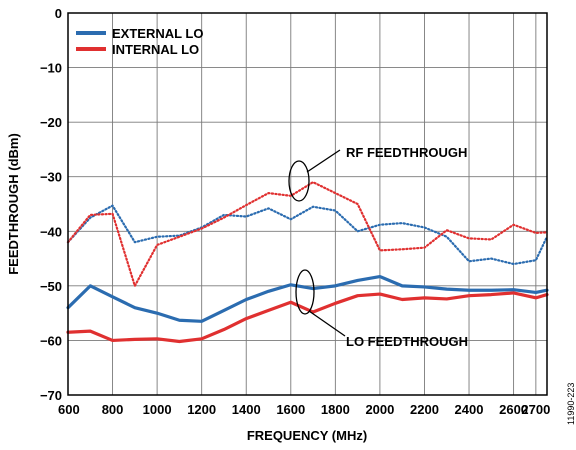  I want to click on legend-label-internal-lo: INTERNAL LO, so click(155, 49).